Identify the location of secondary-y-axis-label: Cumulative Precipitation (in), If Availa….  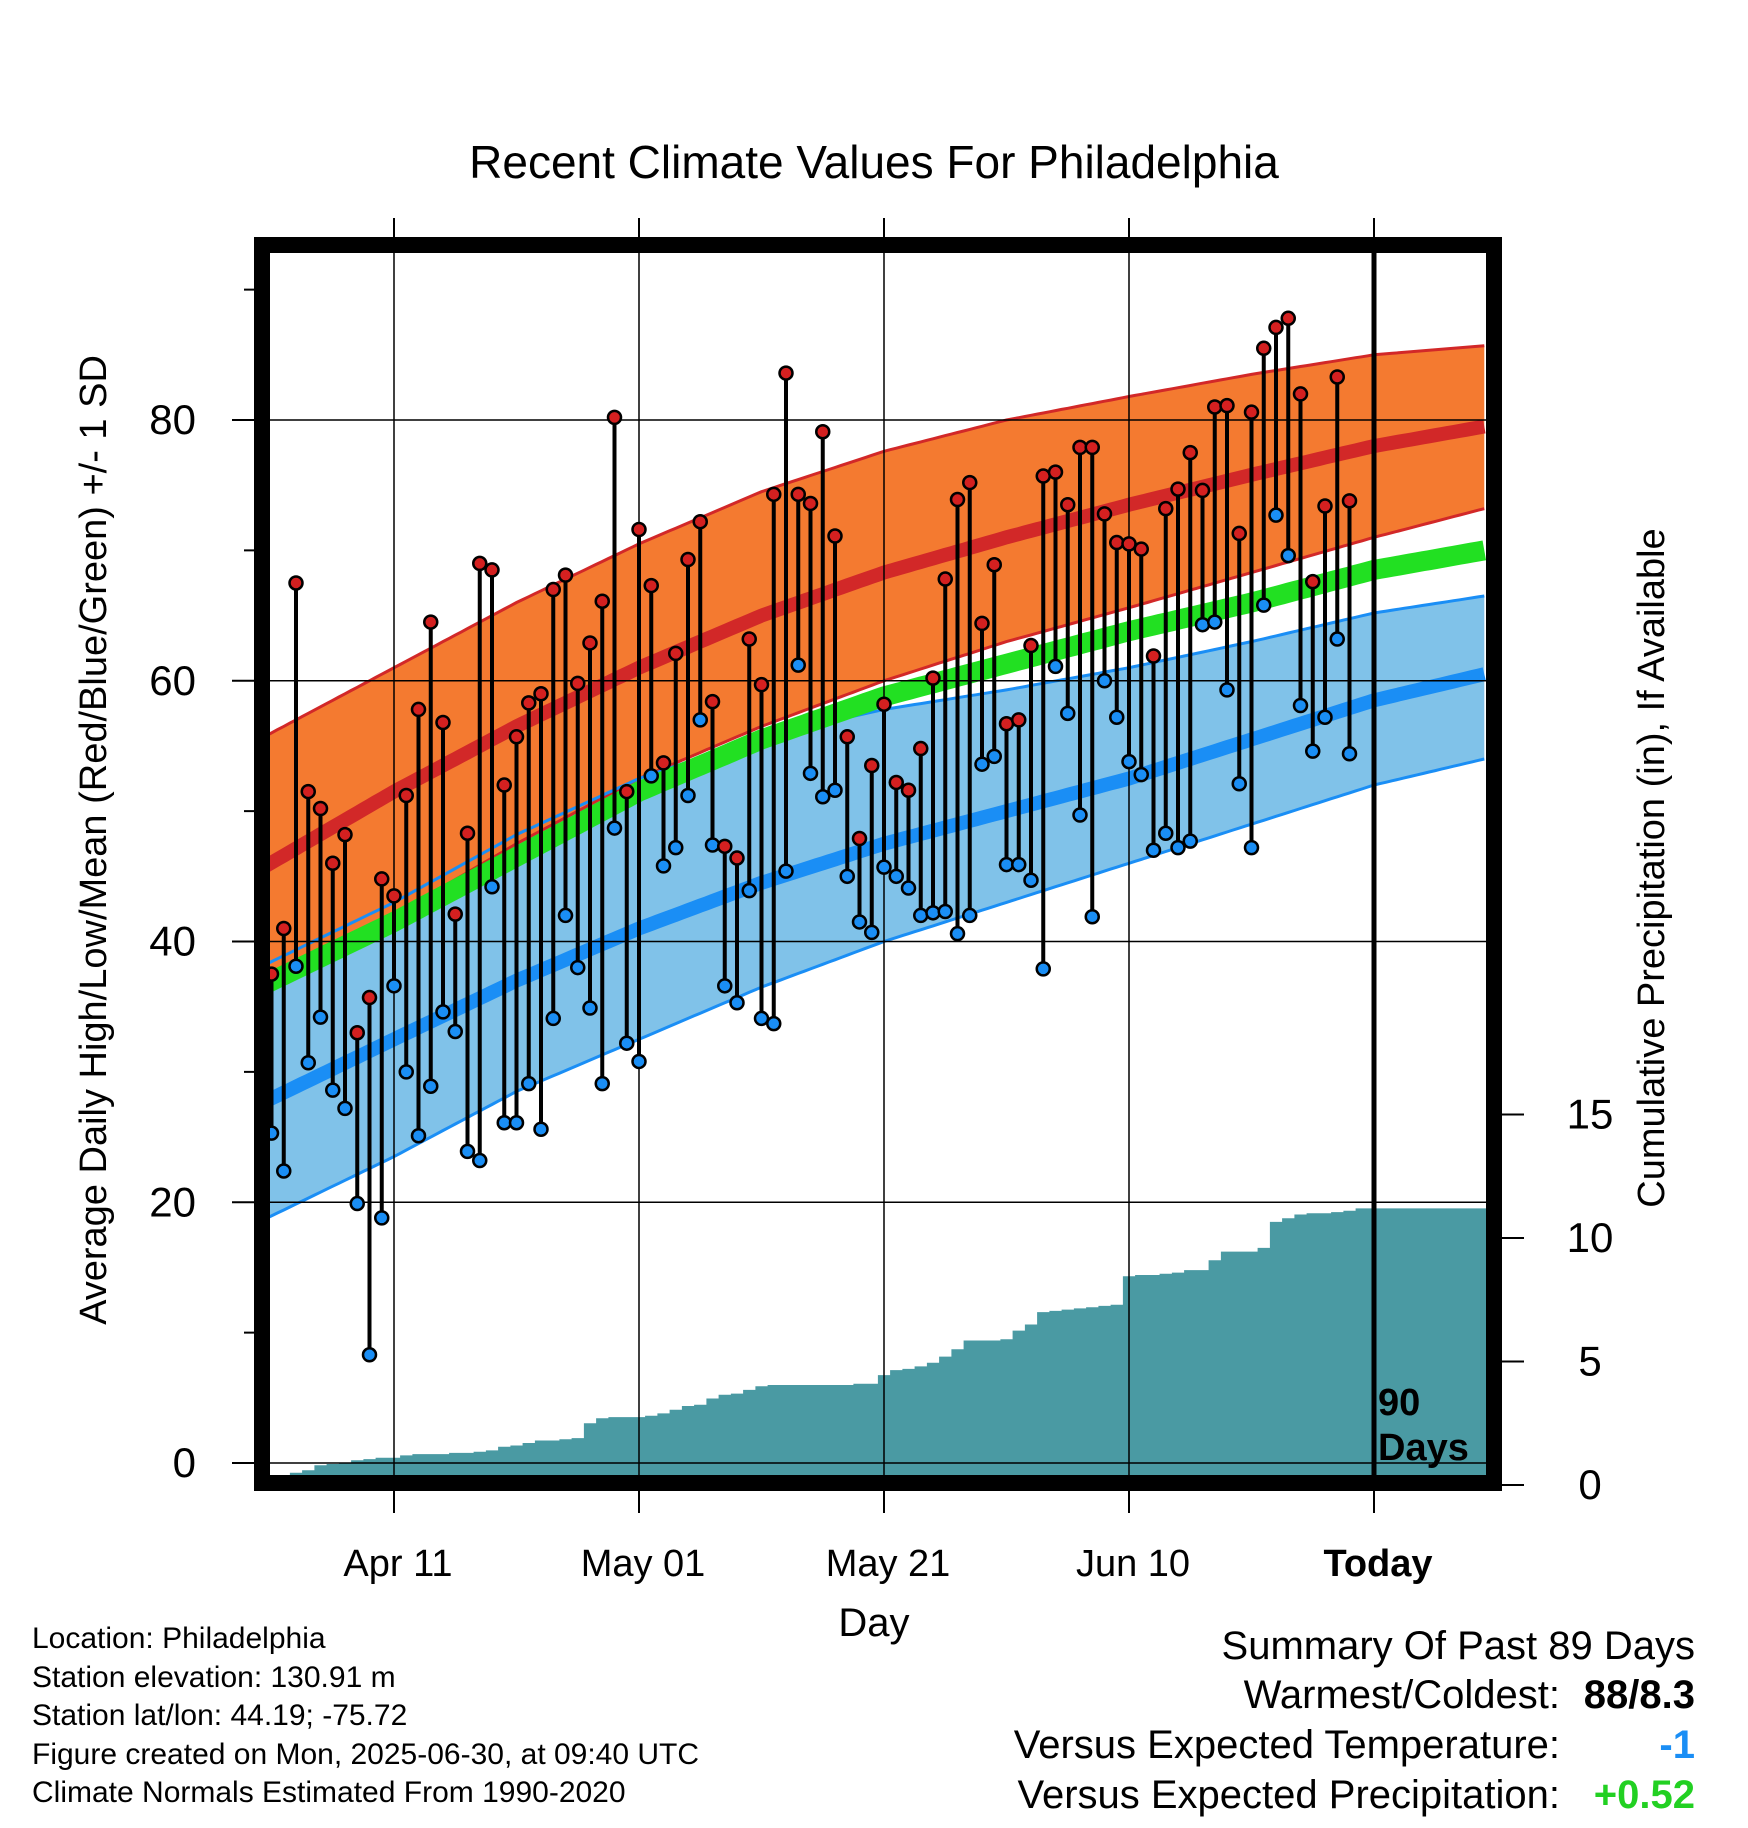
(1652, 867).